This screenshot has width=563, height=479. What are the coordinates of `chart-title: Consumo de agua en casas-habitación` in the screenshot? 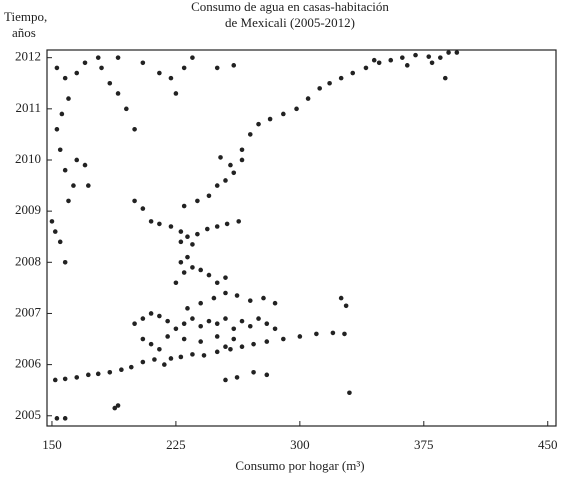 It's located at (290, 7).